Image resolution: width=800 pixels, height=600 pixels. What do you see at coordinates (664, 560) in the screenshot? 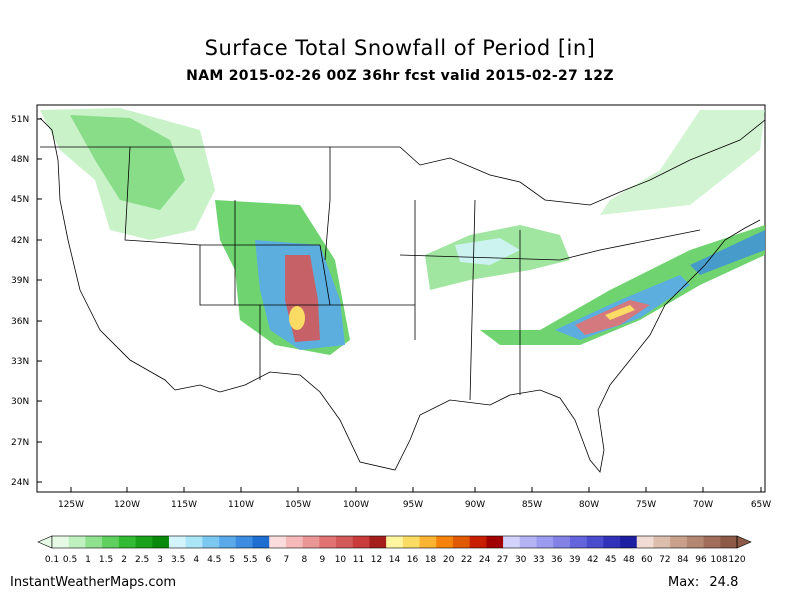
I see `colorbar-label: 72` at bounding box center [664, 560].